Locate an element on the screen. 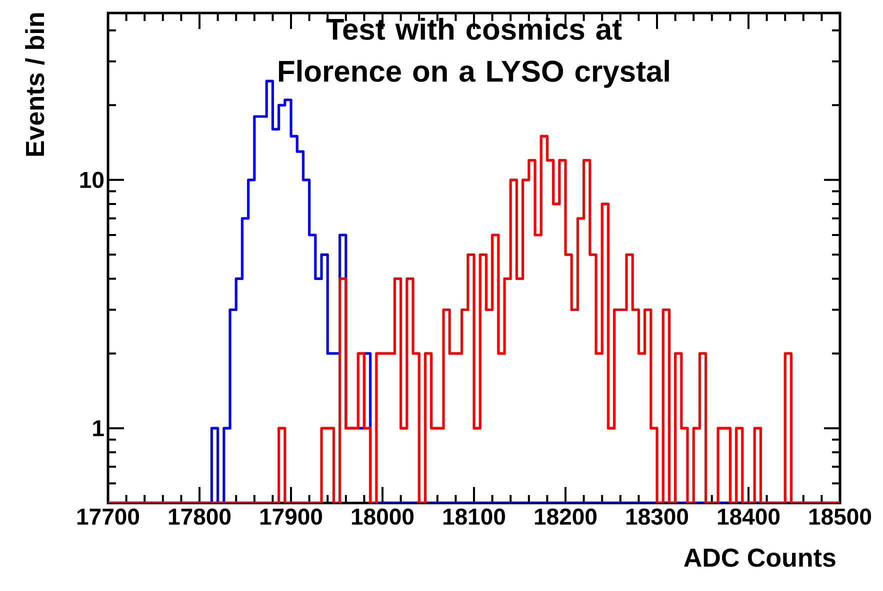 The image size is (883, 591). x-tick-label: 18500 is located at coordinates (840, 516).